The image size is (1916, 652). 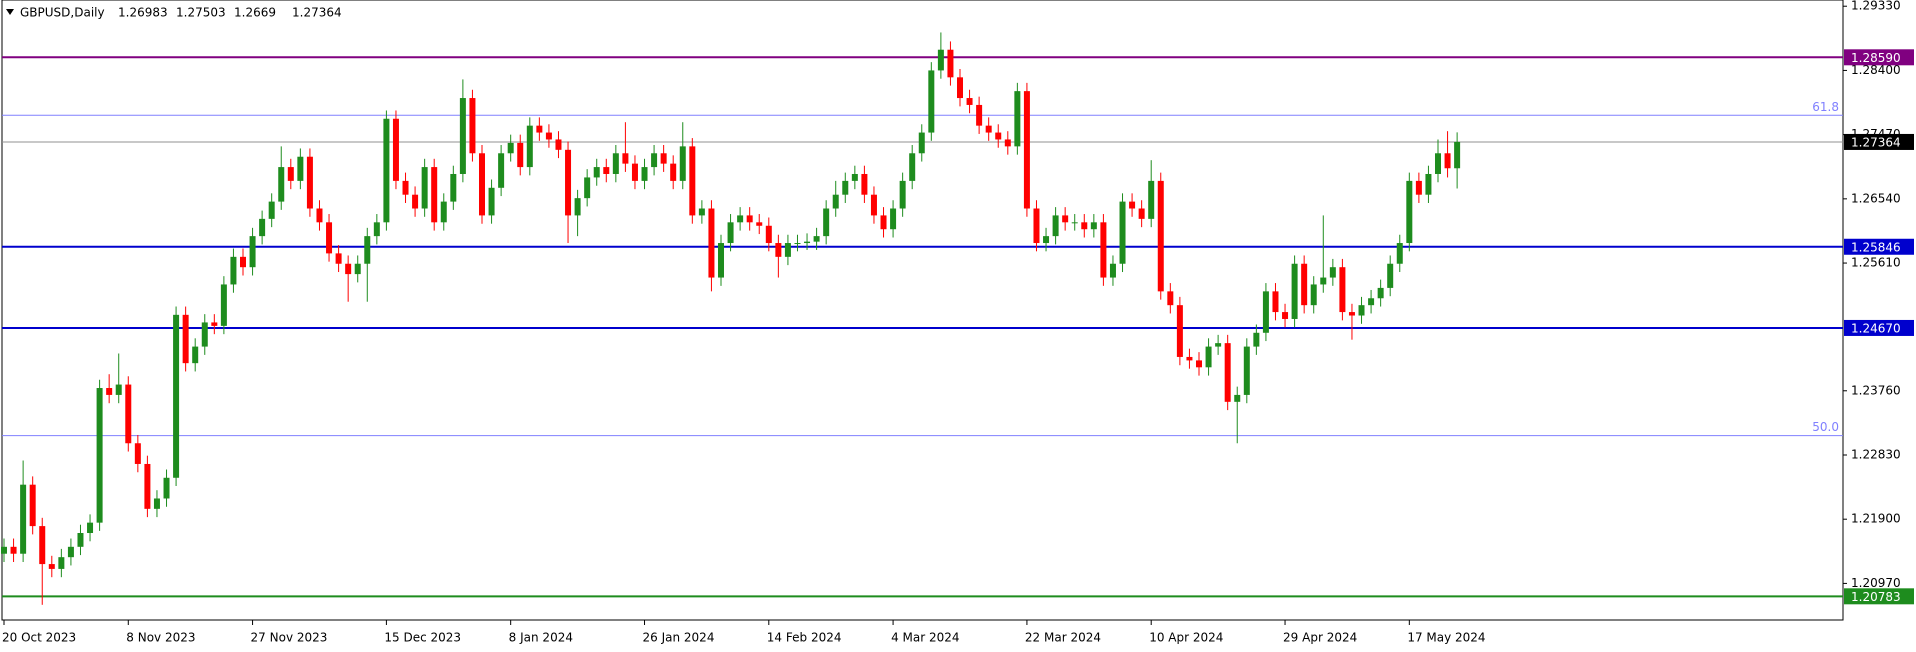 What do you see at coordinates (1876, 390) in the screenshot?
I see `y-tick-label: 1.23760` at bounding box center [1876, 390].